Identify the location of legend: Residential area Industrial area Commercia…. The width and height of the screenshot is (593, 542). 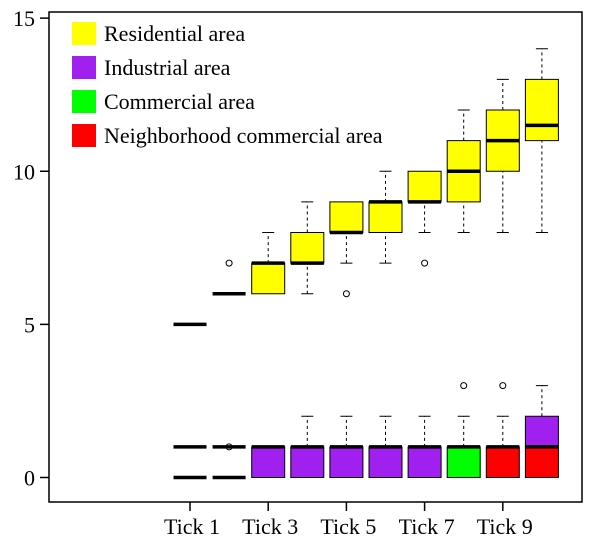
(227, 84).